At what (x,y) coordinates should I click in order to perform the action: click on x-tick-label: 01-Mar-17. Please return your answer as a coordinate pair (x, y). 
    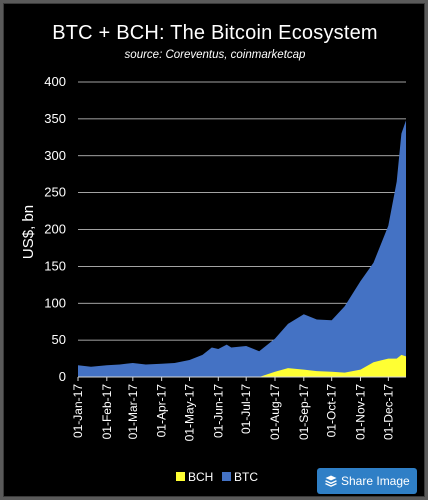
    Looking at the image, I should click on (133, 412).